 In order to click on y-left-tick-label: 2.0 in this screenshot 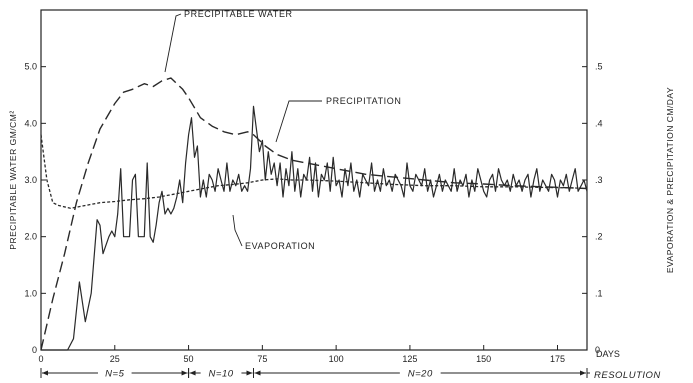, I will do `click(30, 237)`.